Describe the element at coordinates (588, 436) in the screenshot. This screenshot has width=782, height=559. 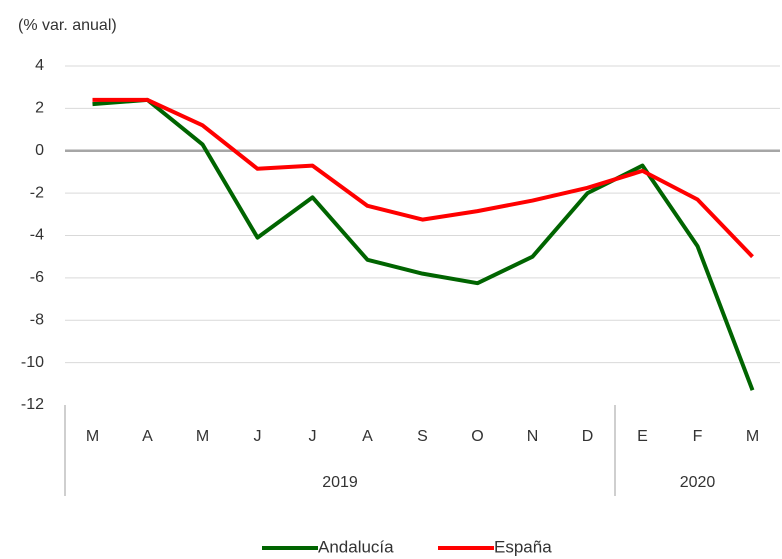
I see `x-tick-label: D` at that location.